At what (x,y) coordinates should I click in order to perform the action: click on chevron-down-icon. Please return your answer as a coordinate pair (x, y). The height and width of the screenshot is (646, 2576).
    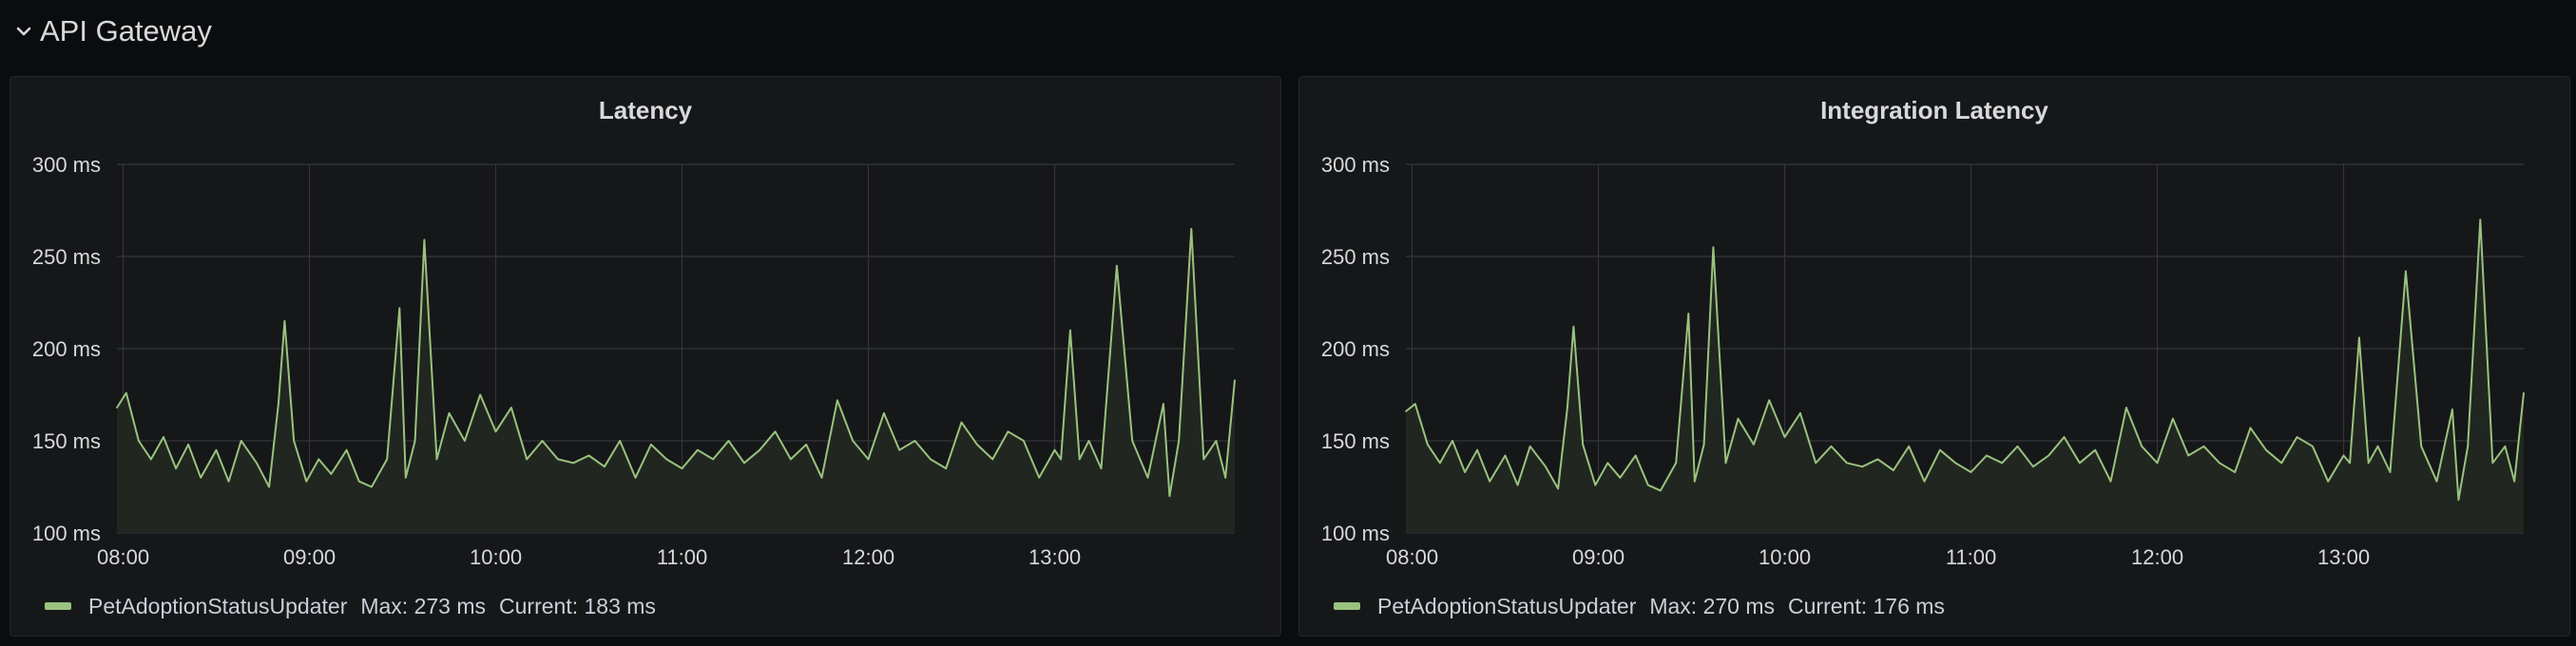
    Looking at the image, I should click on (23, 31).